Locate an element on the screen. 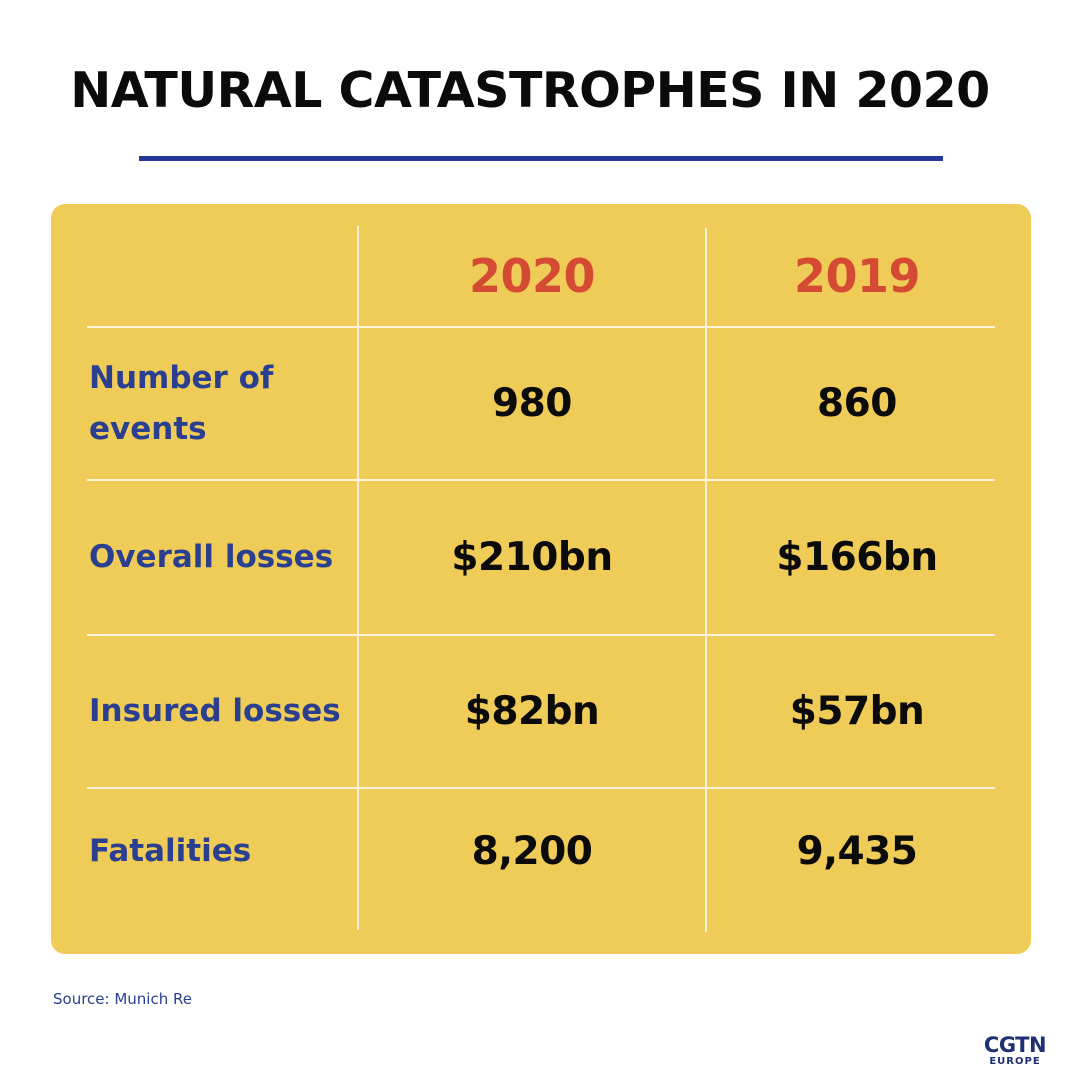  value-2019-fatalities: 9,435 is located at coordinates (857, 851).